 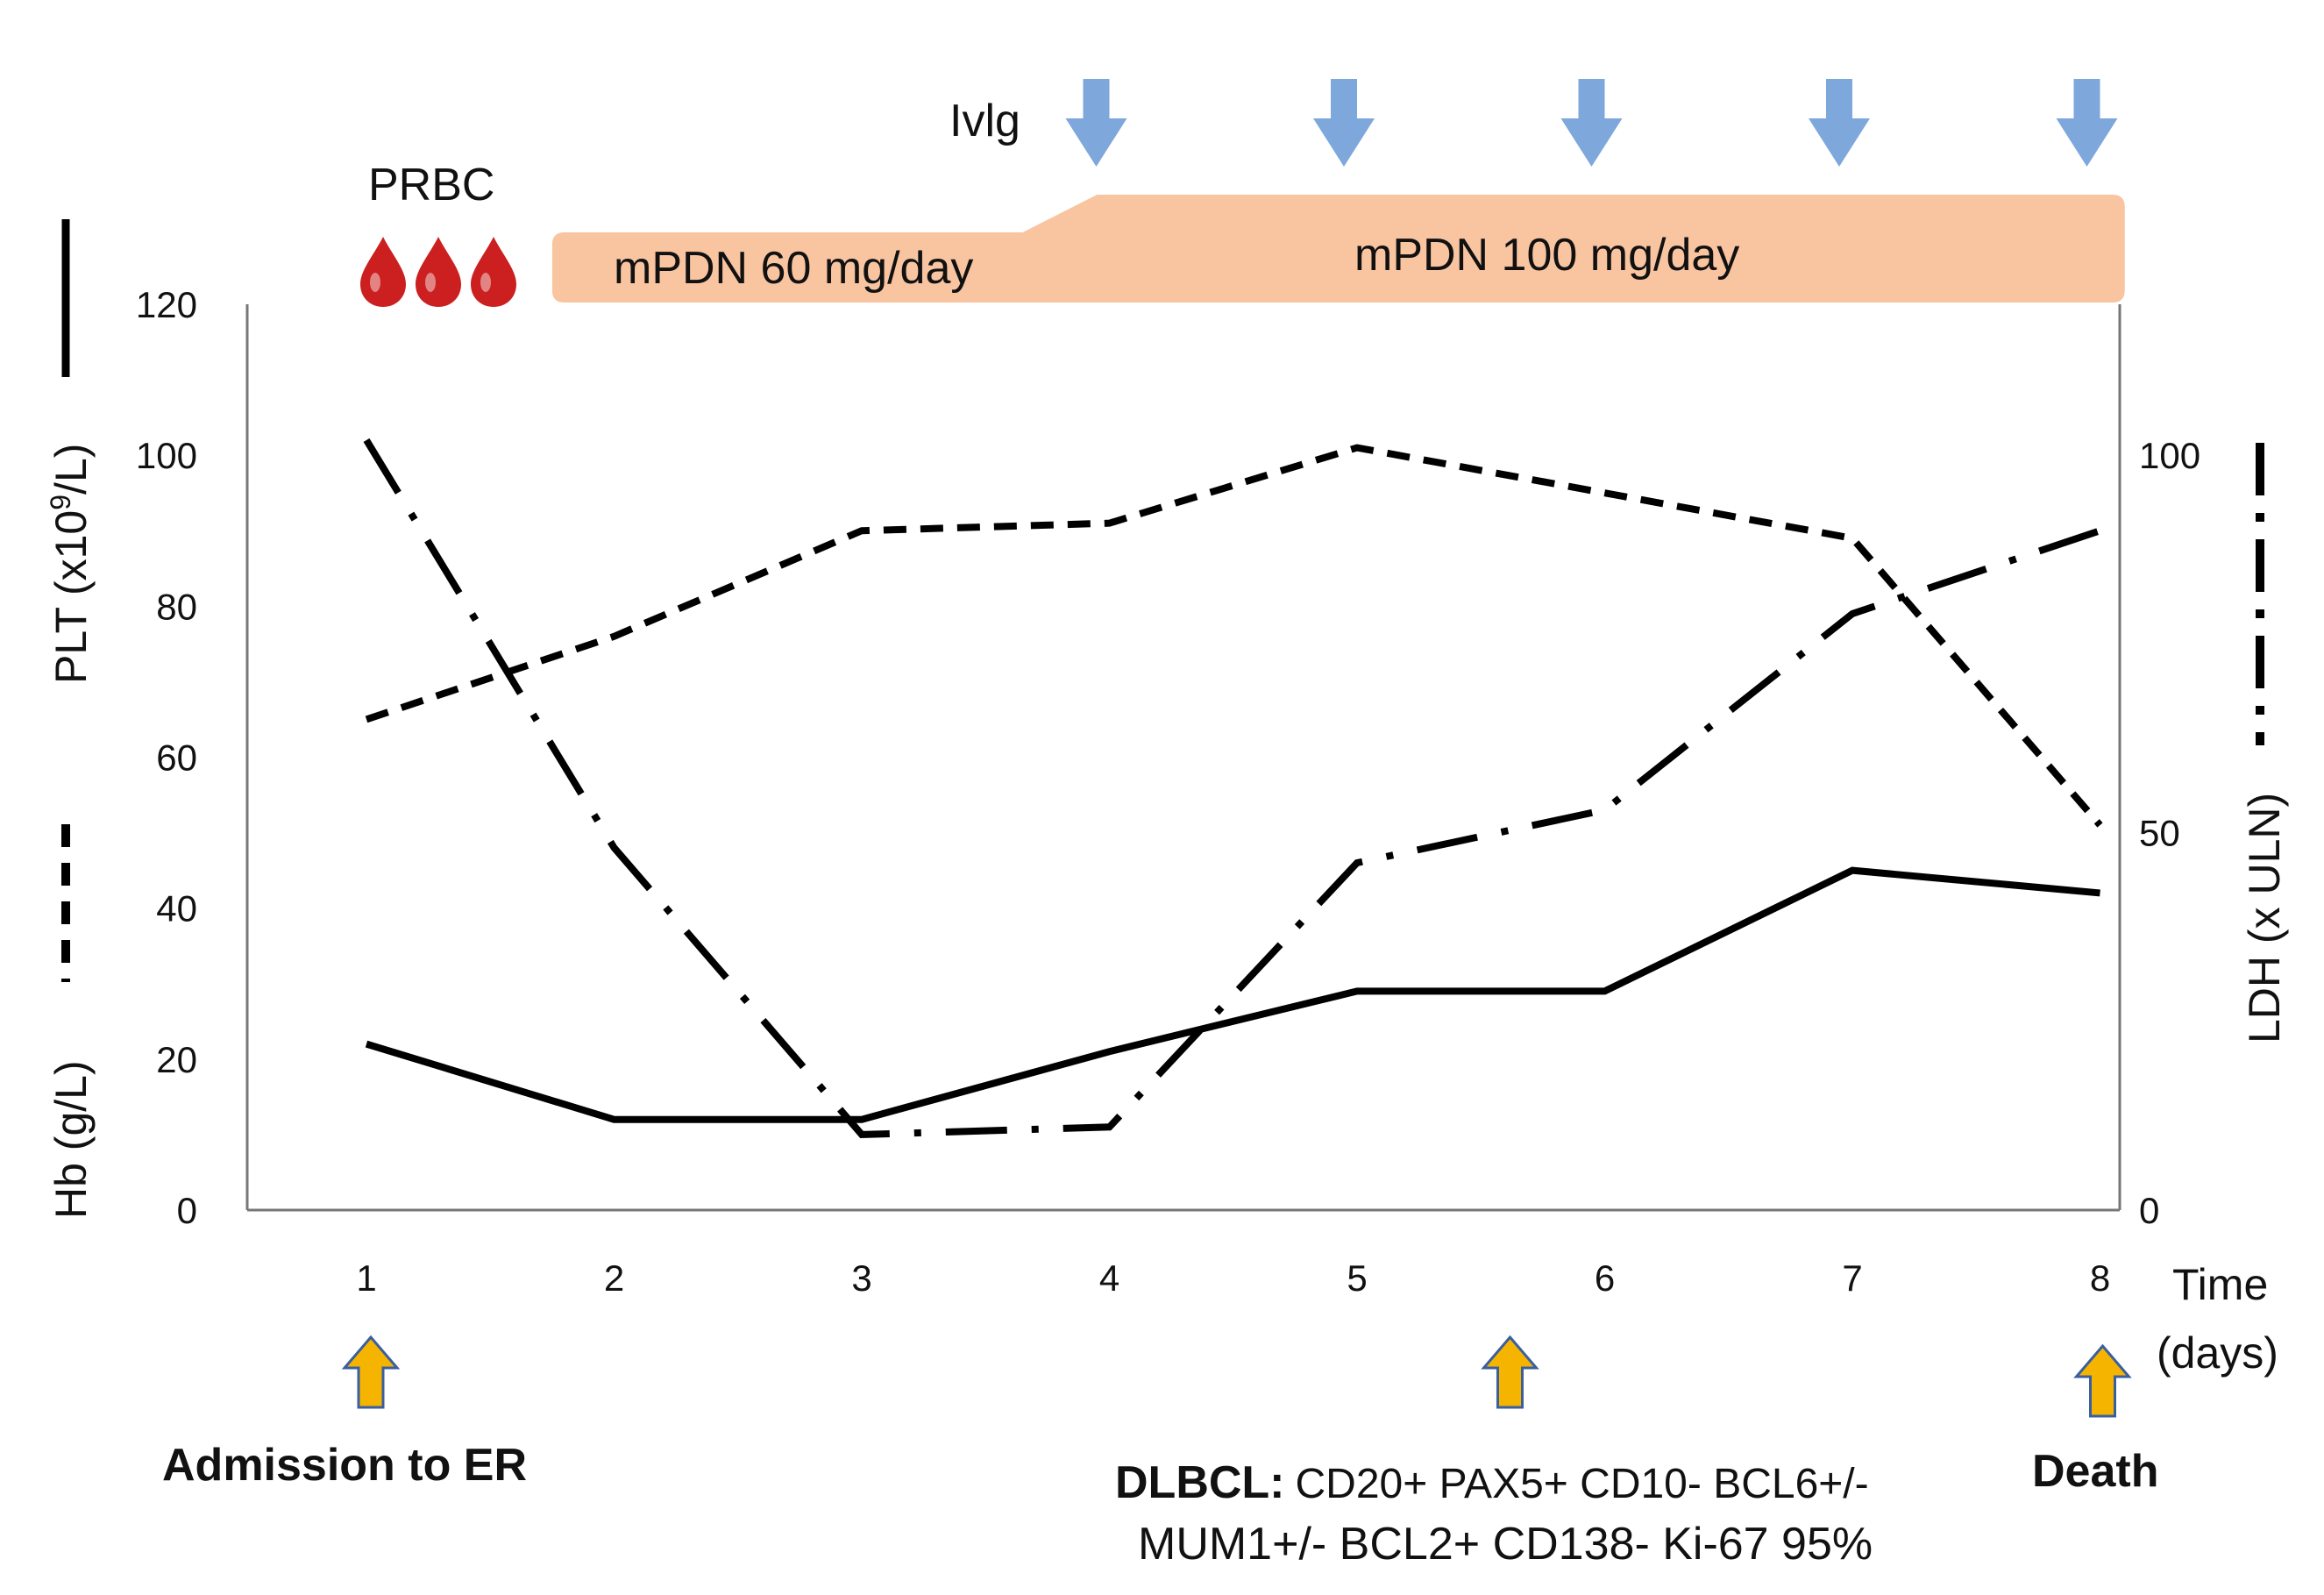 I want to click on event-arrows, so click(x=1236, y=1376).